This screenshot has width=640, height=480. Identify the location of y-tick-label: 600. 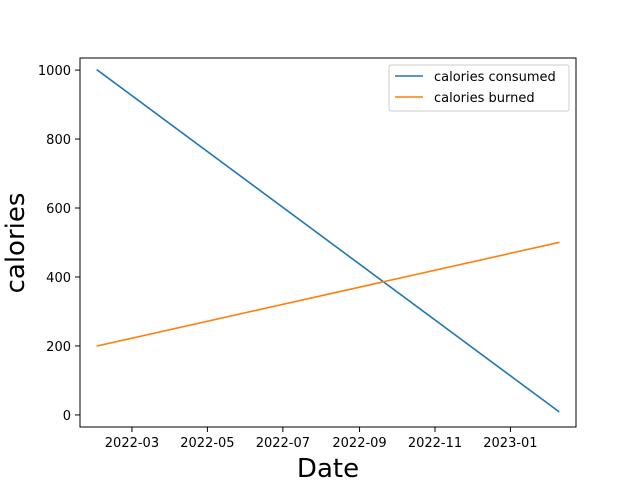
(58, 209).